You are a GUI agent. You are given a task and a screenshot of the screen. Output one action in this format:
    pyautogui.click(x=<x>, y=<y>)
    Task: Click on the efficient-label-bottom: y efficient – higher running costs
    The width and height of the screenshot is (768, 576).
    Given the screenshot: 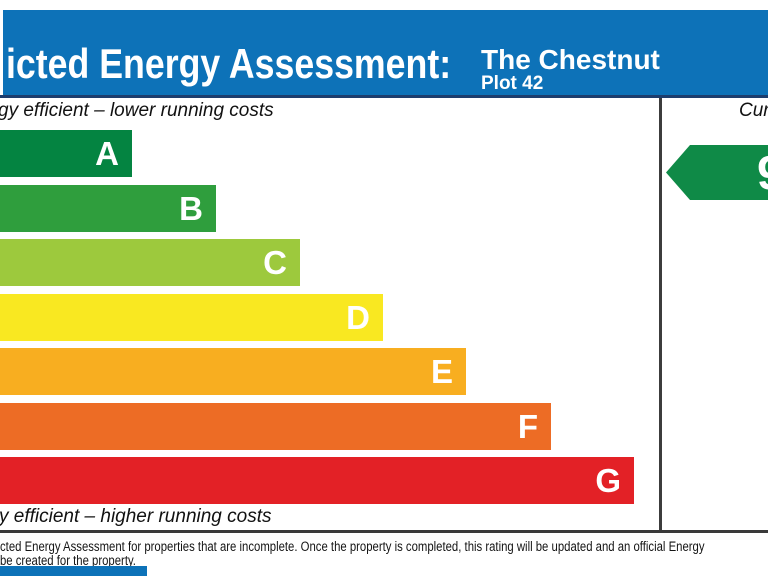 What is the action you would take?
    pyautogui.click(x=136, y=516)
    